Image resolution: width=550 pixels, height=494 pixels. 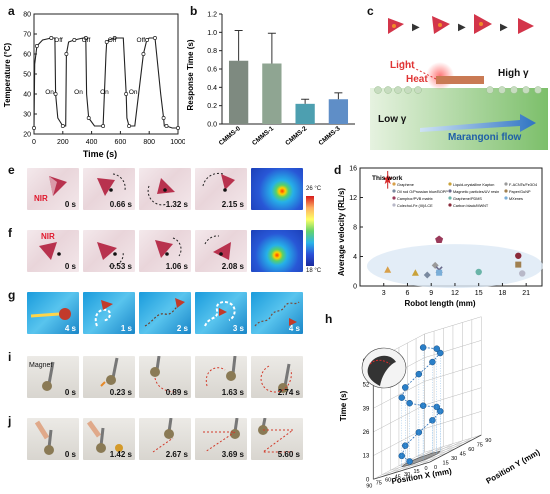 I want to click on time-g-5: 4 s, so click(x=294, y=328).